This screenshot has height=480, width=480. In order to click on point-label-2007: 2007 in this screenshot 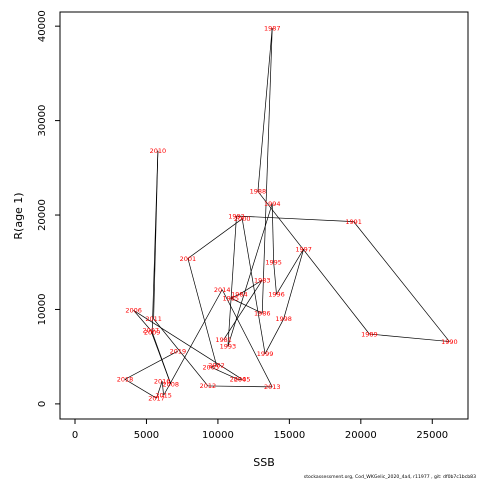, I will do `click(150, 331)`.